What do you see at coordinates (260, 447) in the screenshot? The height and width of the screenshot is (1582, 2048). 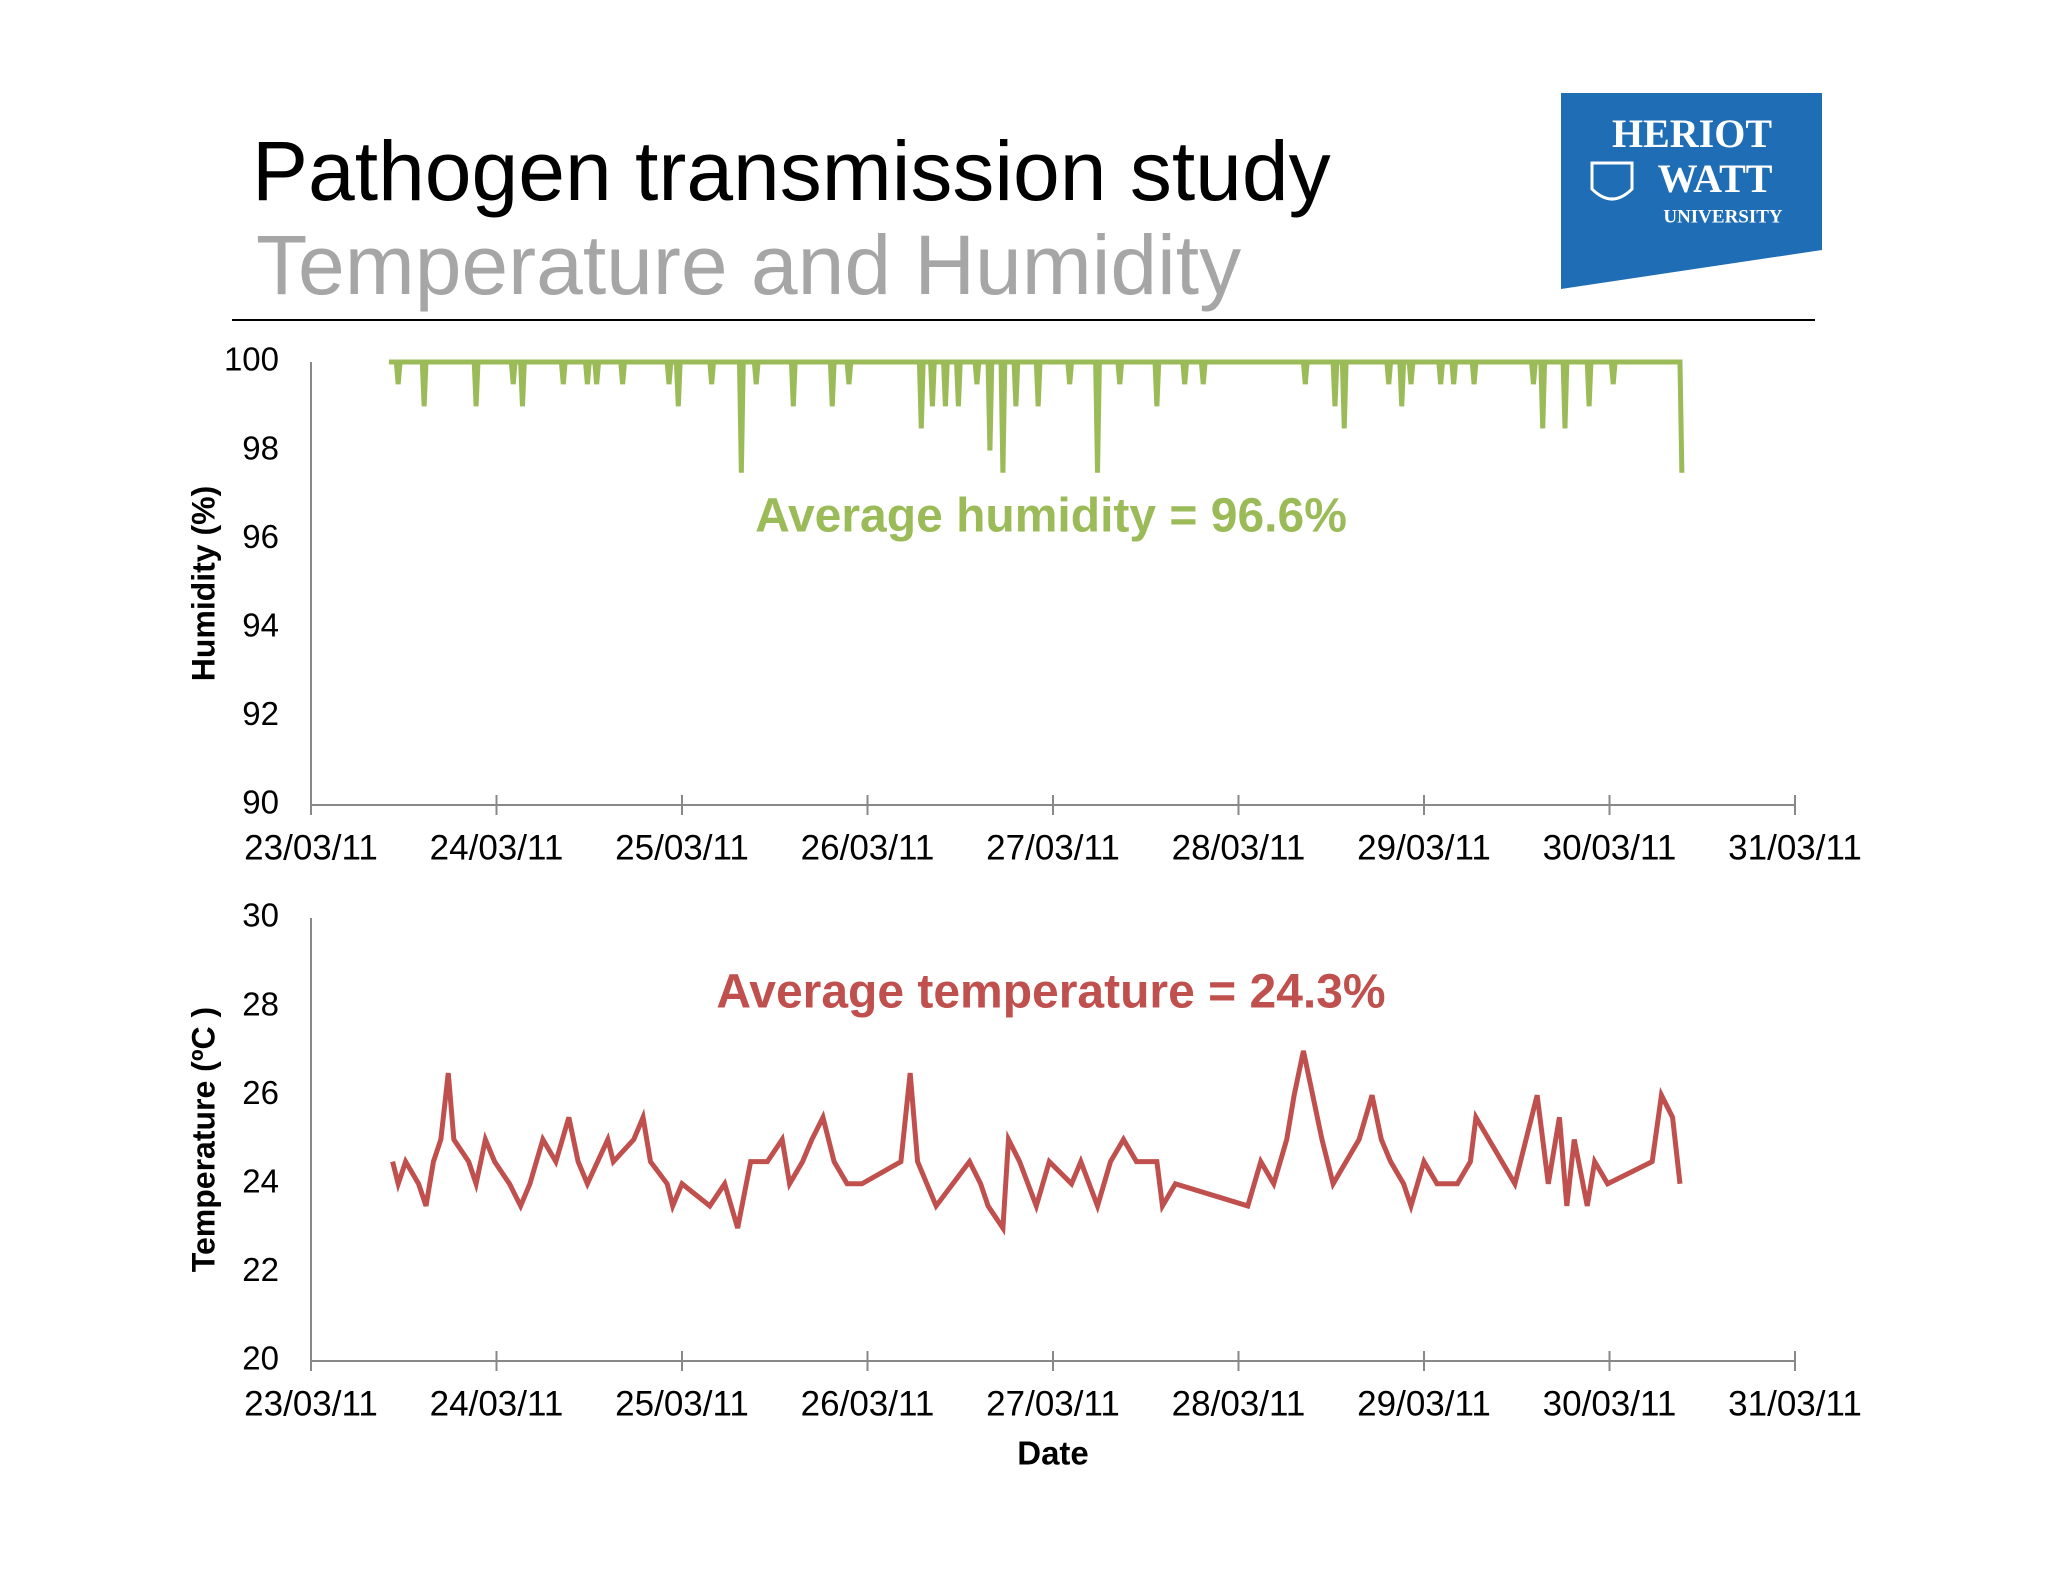 I see `y-tick-label: 98` at bounding box center [260, 447].